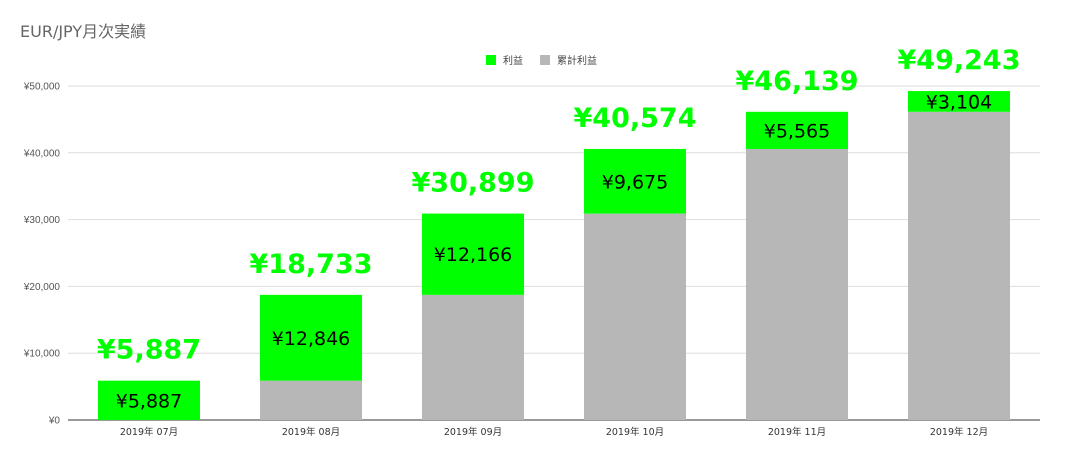 Image resolution: width=1076 pixels, height=454 pixels. What do you see at coordinates (42, 87) in the screenshot?
I see `y-tick-label: ¥50,000` at bounding box center [42, 87].